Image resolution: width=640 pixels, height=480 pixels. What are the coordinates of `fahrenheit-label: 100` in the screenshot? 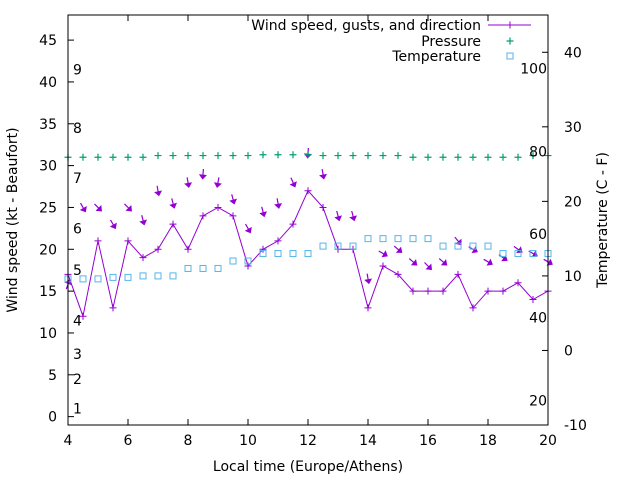 It's located at (533, 70).